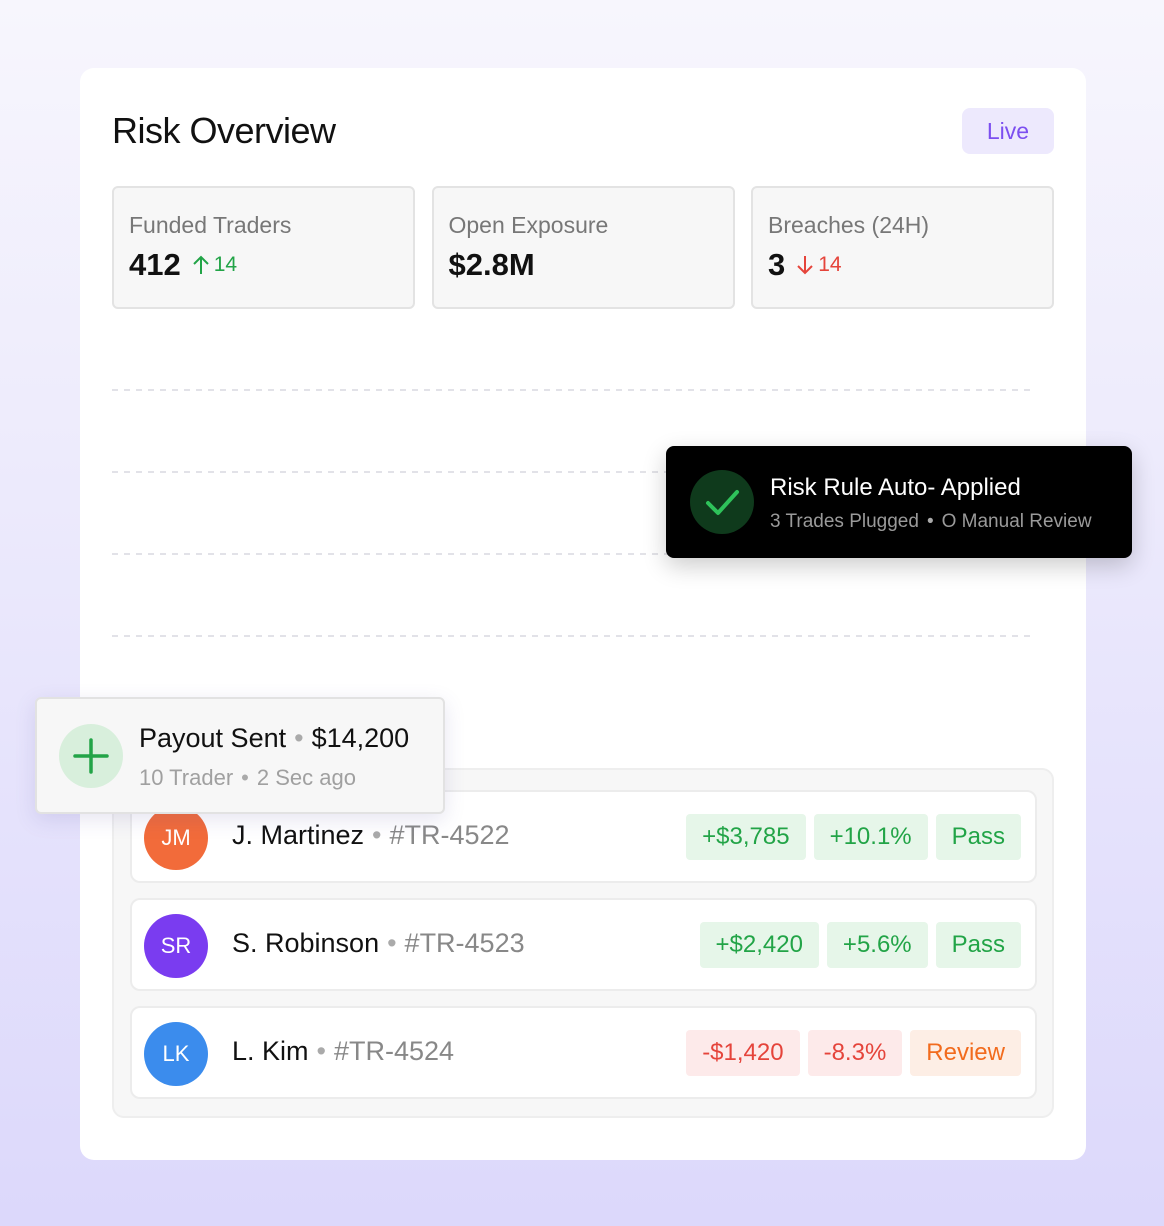 The width and height of the screenshot is (1164, 1226). I want to click on change-chip: +5.6%, so click(877, 945).